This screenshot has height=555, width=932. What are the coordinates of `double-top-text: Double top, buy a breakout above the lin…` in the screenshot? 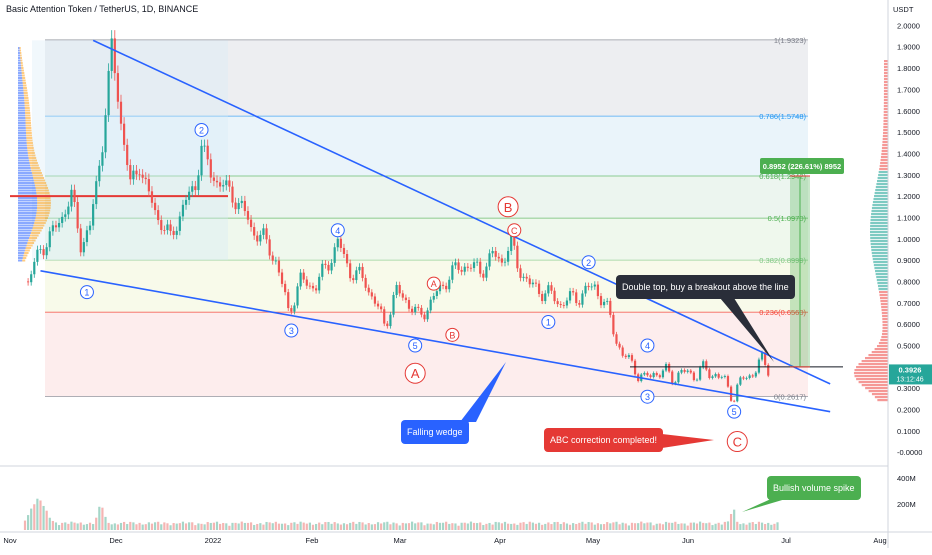 It's located at (705, 287).